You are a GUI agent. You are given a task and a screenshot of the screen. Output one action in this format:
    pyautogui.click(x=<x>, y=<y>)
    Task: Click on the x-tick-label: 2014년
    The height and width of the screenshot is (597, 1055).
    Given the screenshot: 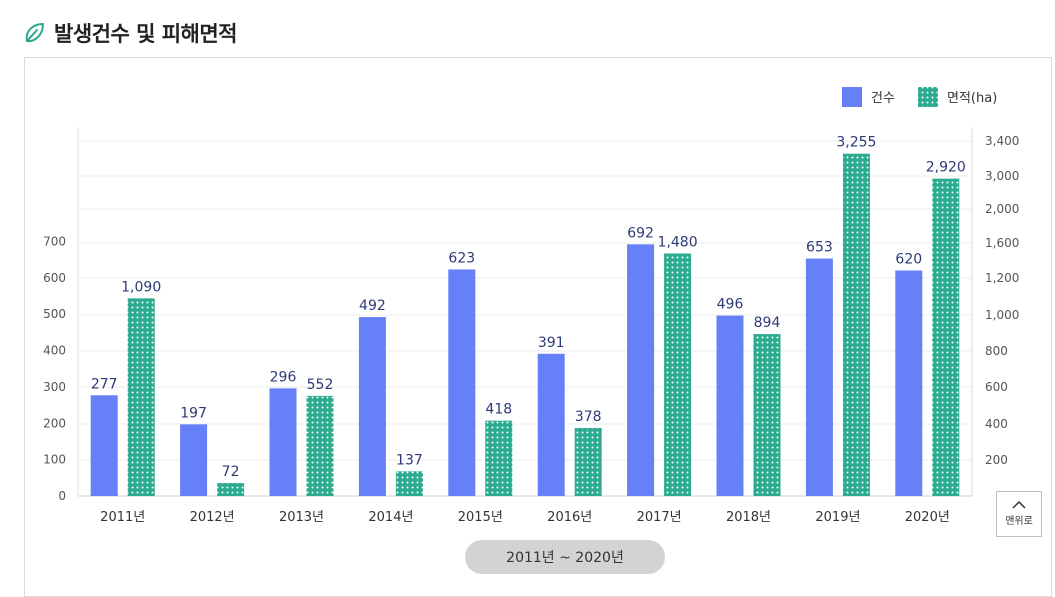 What is the action you would take?
    pyautogui.click(x=390, y=517)
    